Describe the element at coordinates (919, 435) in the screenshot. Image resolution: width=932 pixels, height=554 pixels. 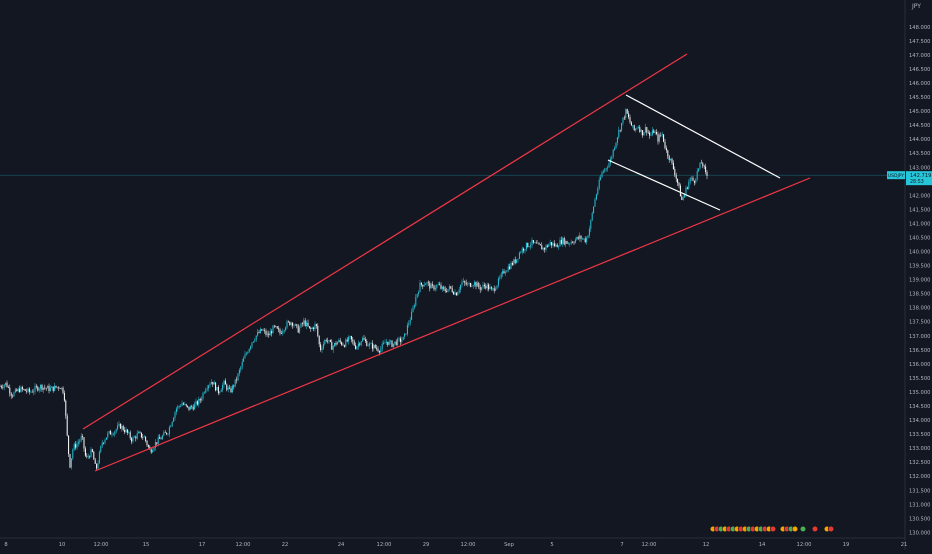
I see `y-tick-label: 133.500` at that location.